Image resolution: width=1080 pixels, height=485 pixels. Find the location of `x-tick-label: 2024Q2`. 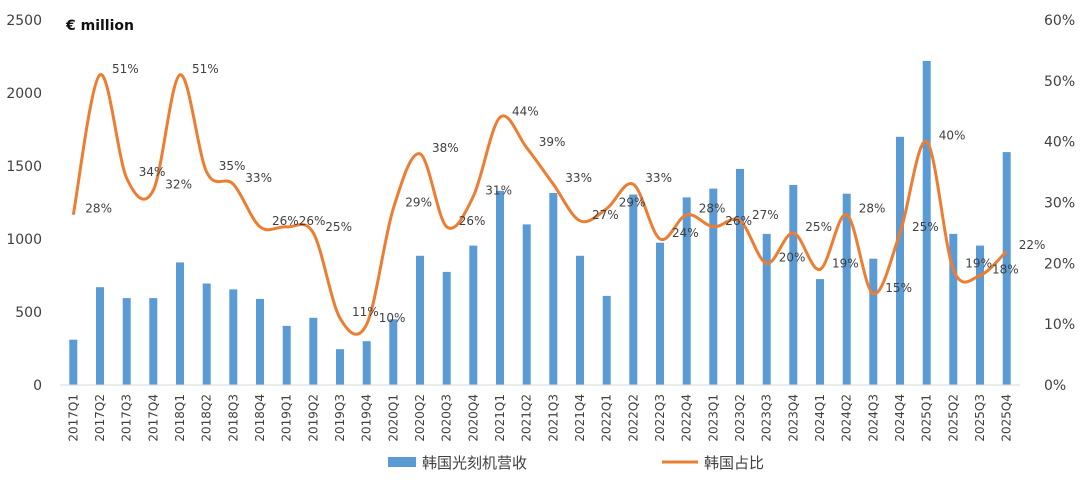

x-tick-label: 2024Q2 is located at coordinates (847, 418).